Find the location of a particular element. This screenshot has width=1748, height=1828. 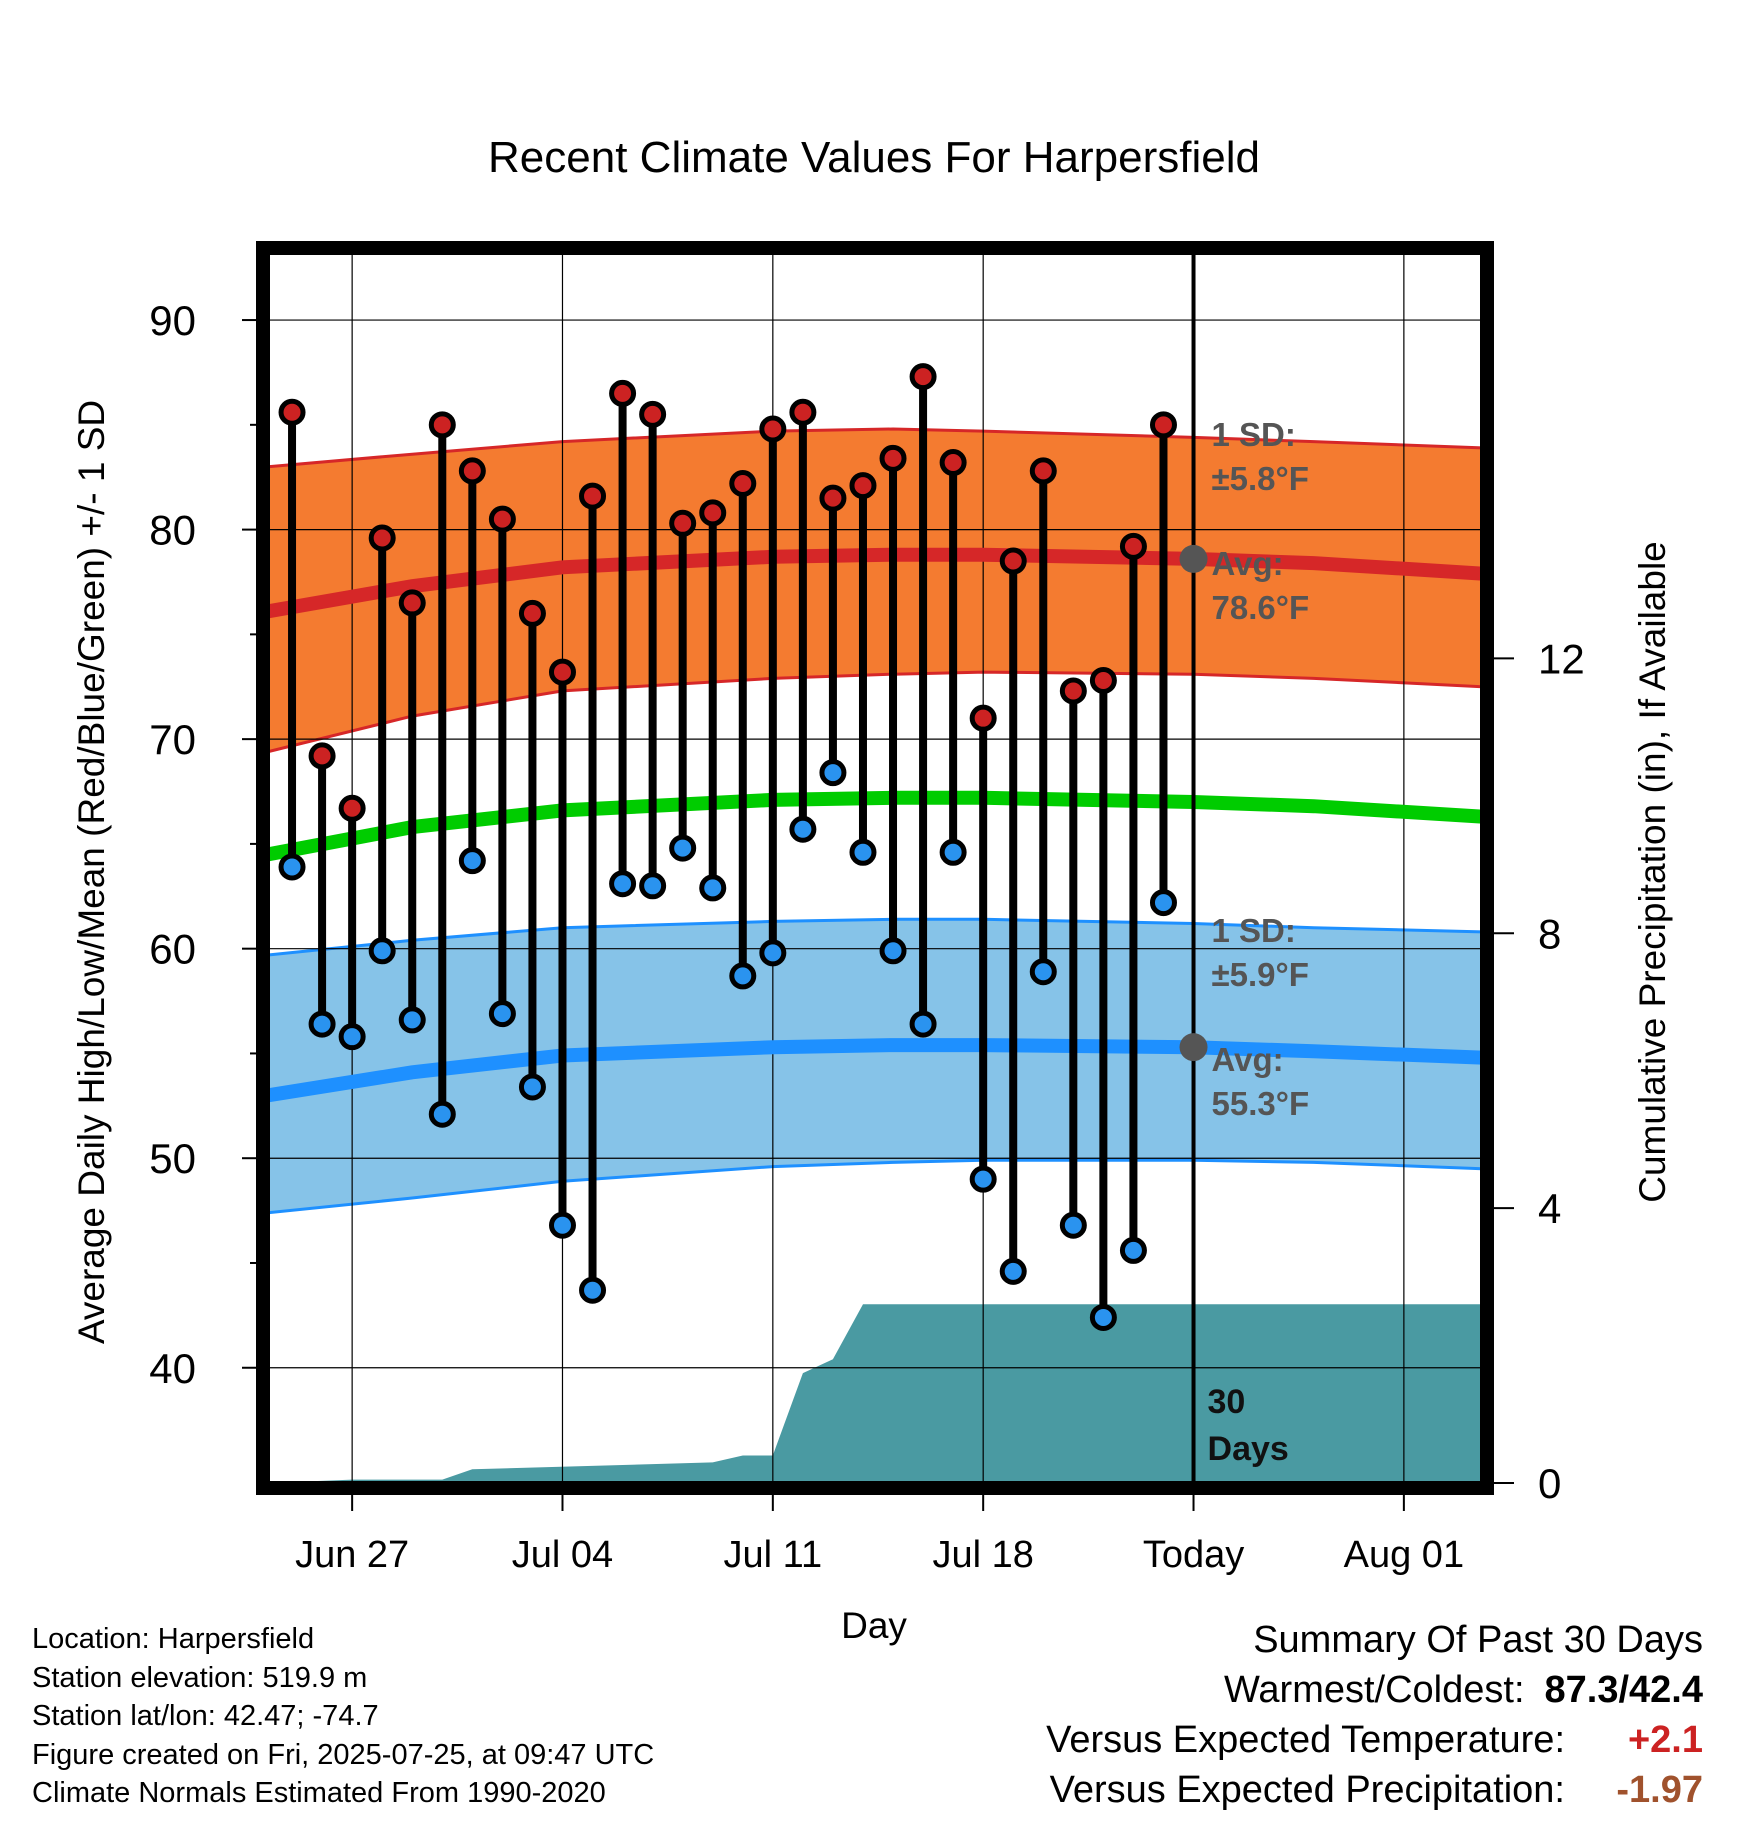

y-left-tick-label: 80 is located at coordinates (172, 530).